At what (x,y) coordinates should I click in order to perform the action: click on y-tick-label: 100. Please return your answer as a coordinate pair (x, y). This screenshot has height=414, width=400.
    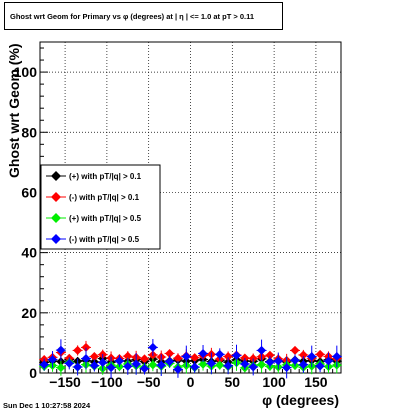
    Looking at the image, I should click on (26, 72).